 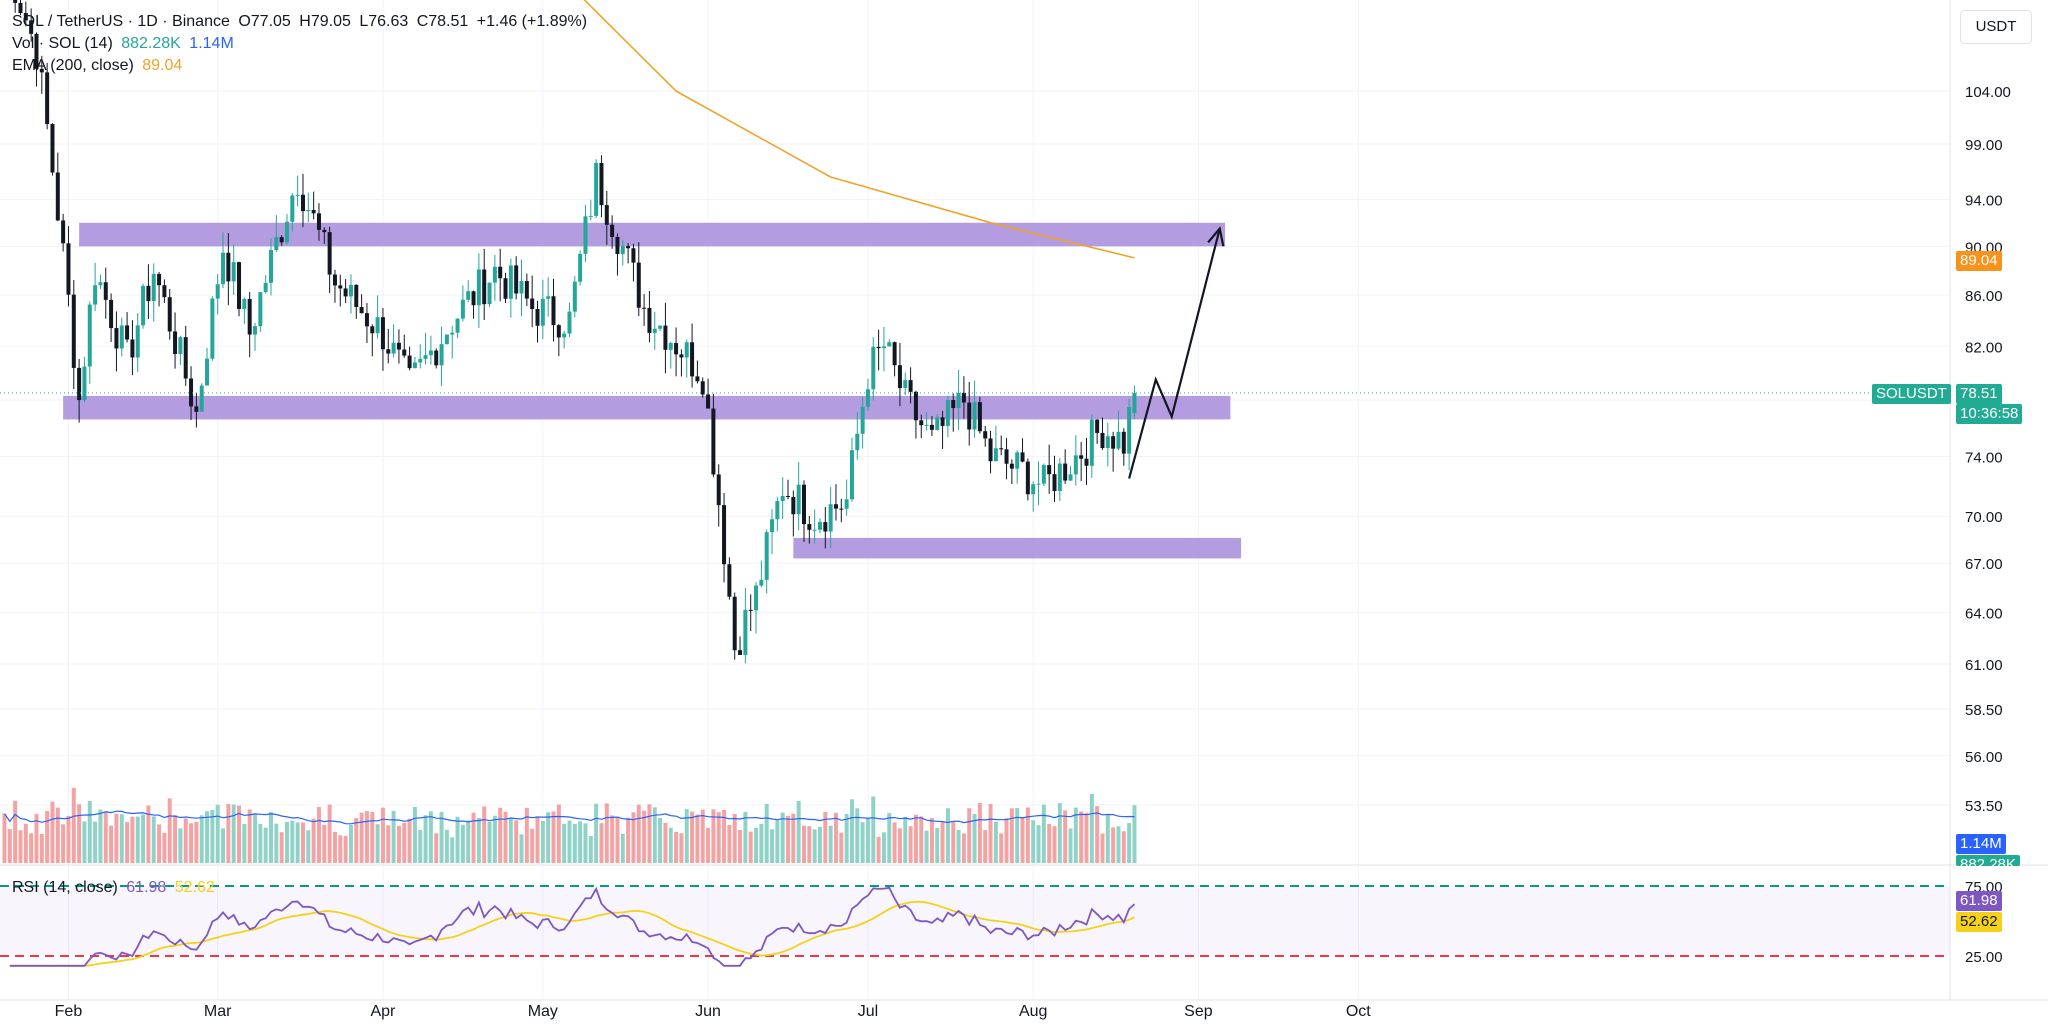 What do you see at coordinates (1979, 394) in the screenshot?
I see `last-price-badge: 78.51` at bounding box center [1979, 394].